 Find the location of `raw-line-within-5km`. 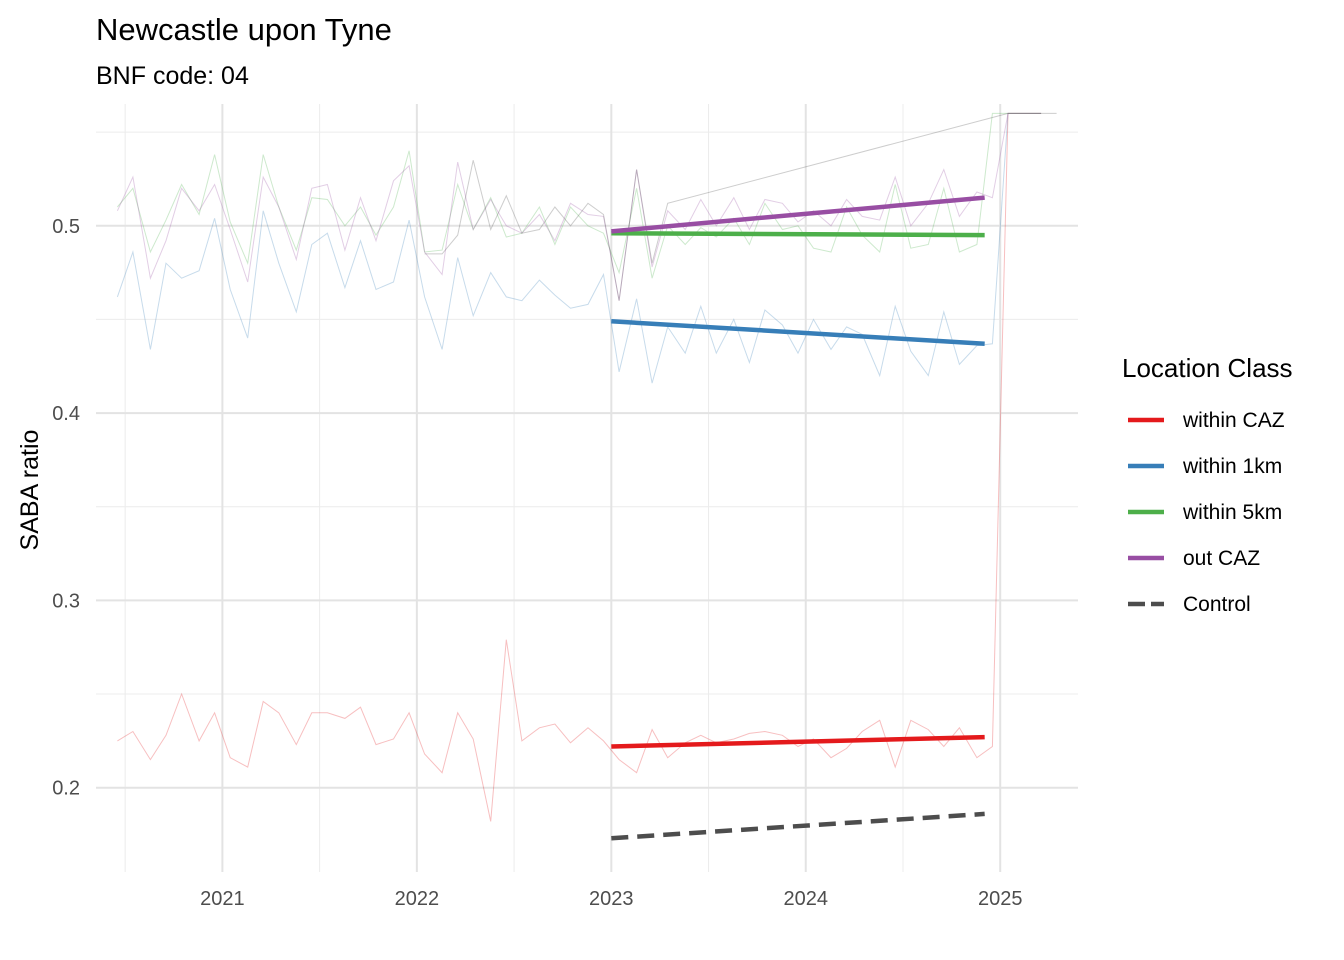

raw-line-within-5km is located at coordinates (579, 195).